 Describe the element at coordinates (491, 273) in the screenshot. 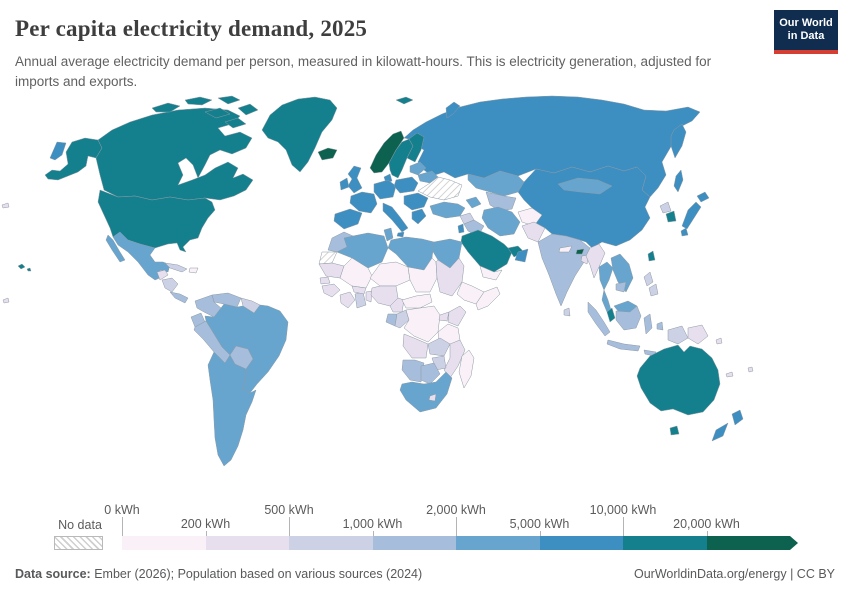

I see `region-yemen` at that location.